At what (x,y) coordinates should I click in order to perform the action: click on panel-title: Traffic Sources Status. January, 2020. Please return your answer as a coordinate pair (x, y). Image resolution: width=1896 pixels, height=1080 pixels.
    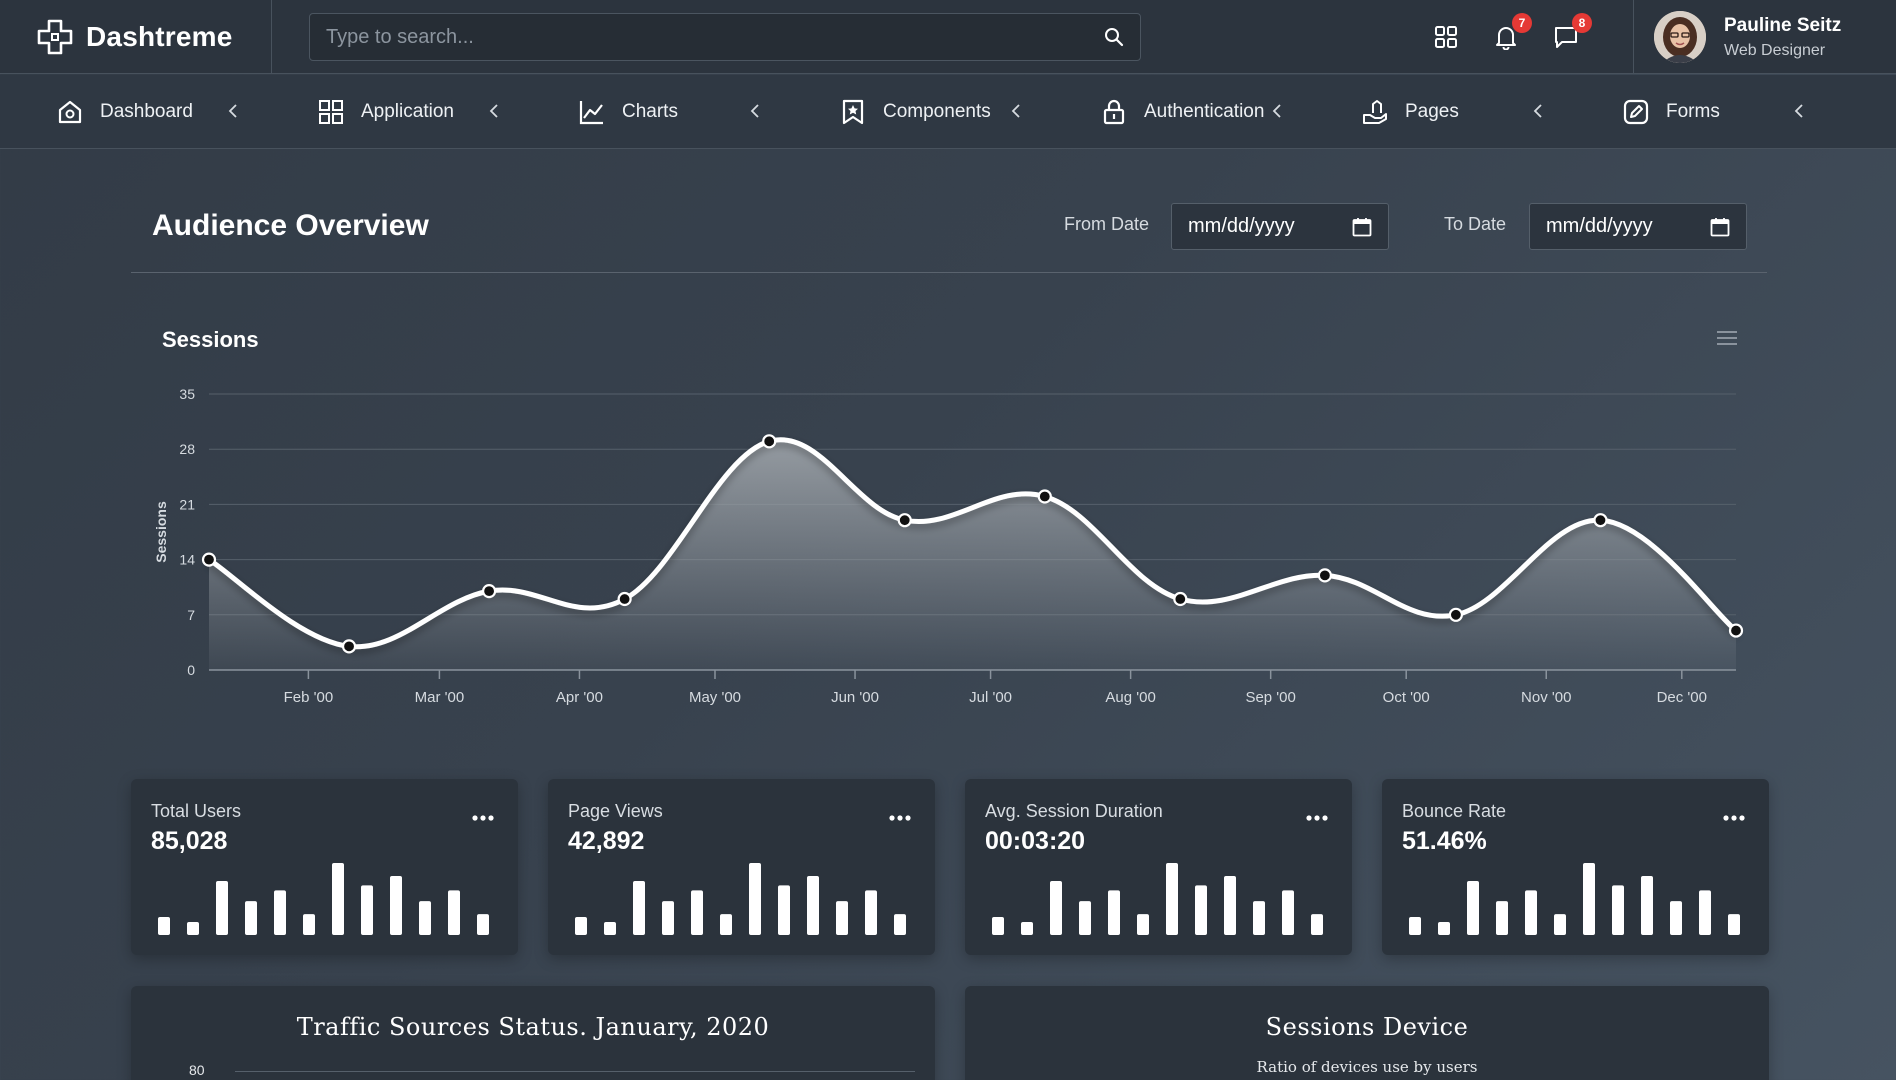
    Looking at the image, I should click on (533, 1027).